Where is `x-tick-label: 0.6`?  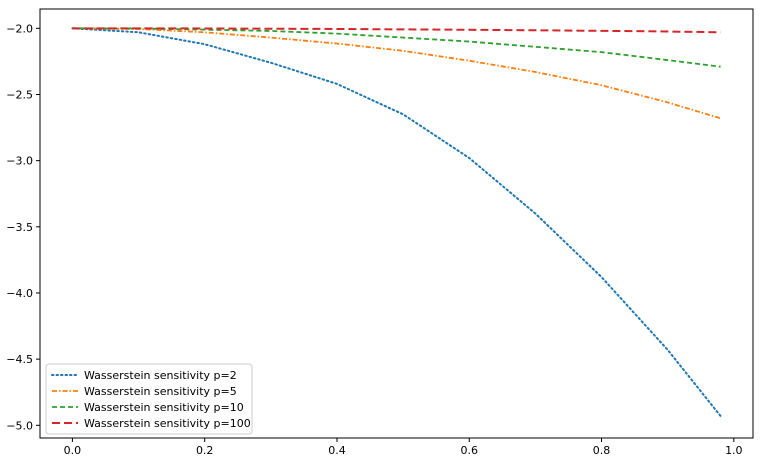
x-tick-label: 0.6 is located at coordinates (470, 450).